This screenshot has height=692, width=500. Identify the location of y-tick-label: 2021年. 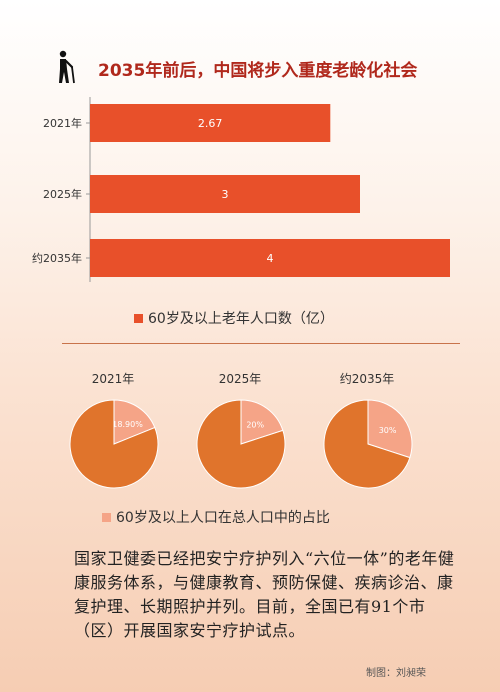
(62, 123).